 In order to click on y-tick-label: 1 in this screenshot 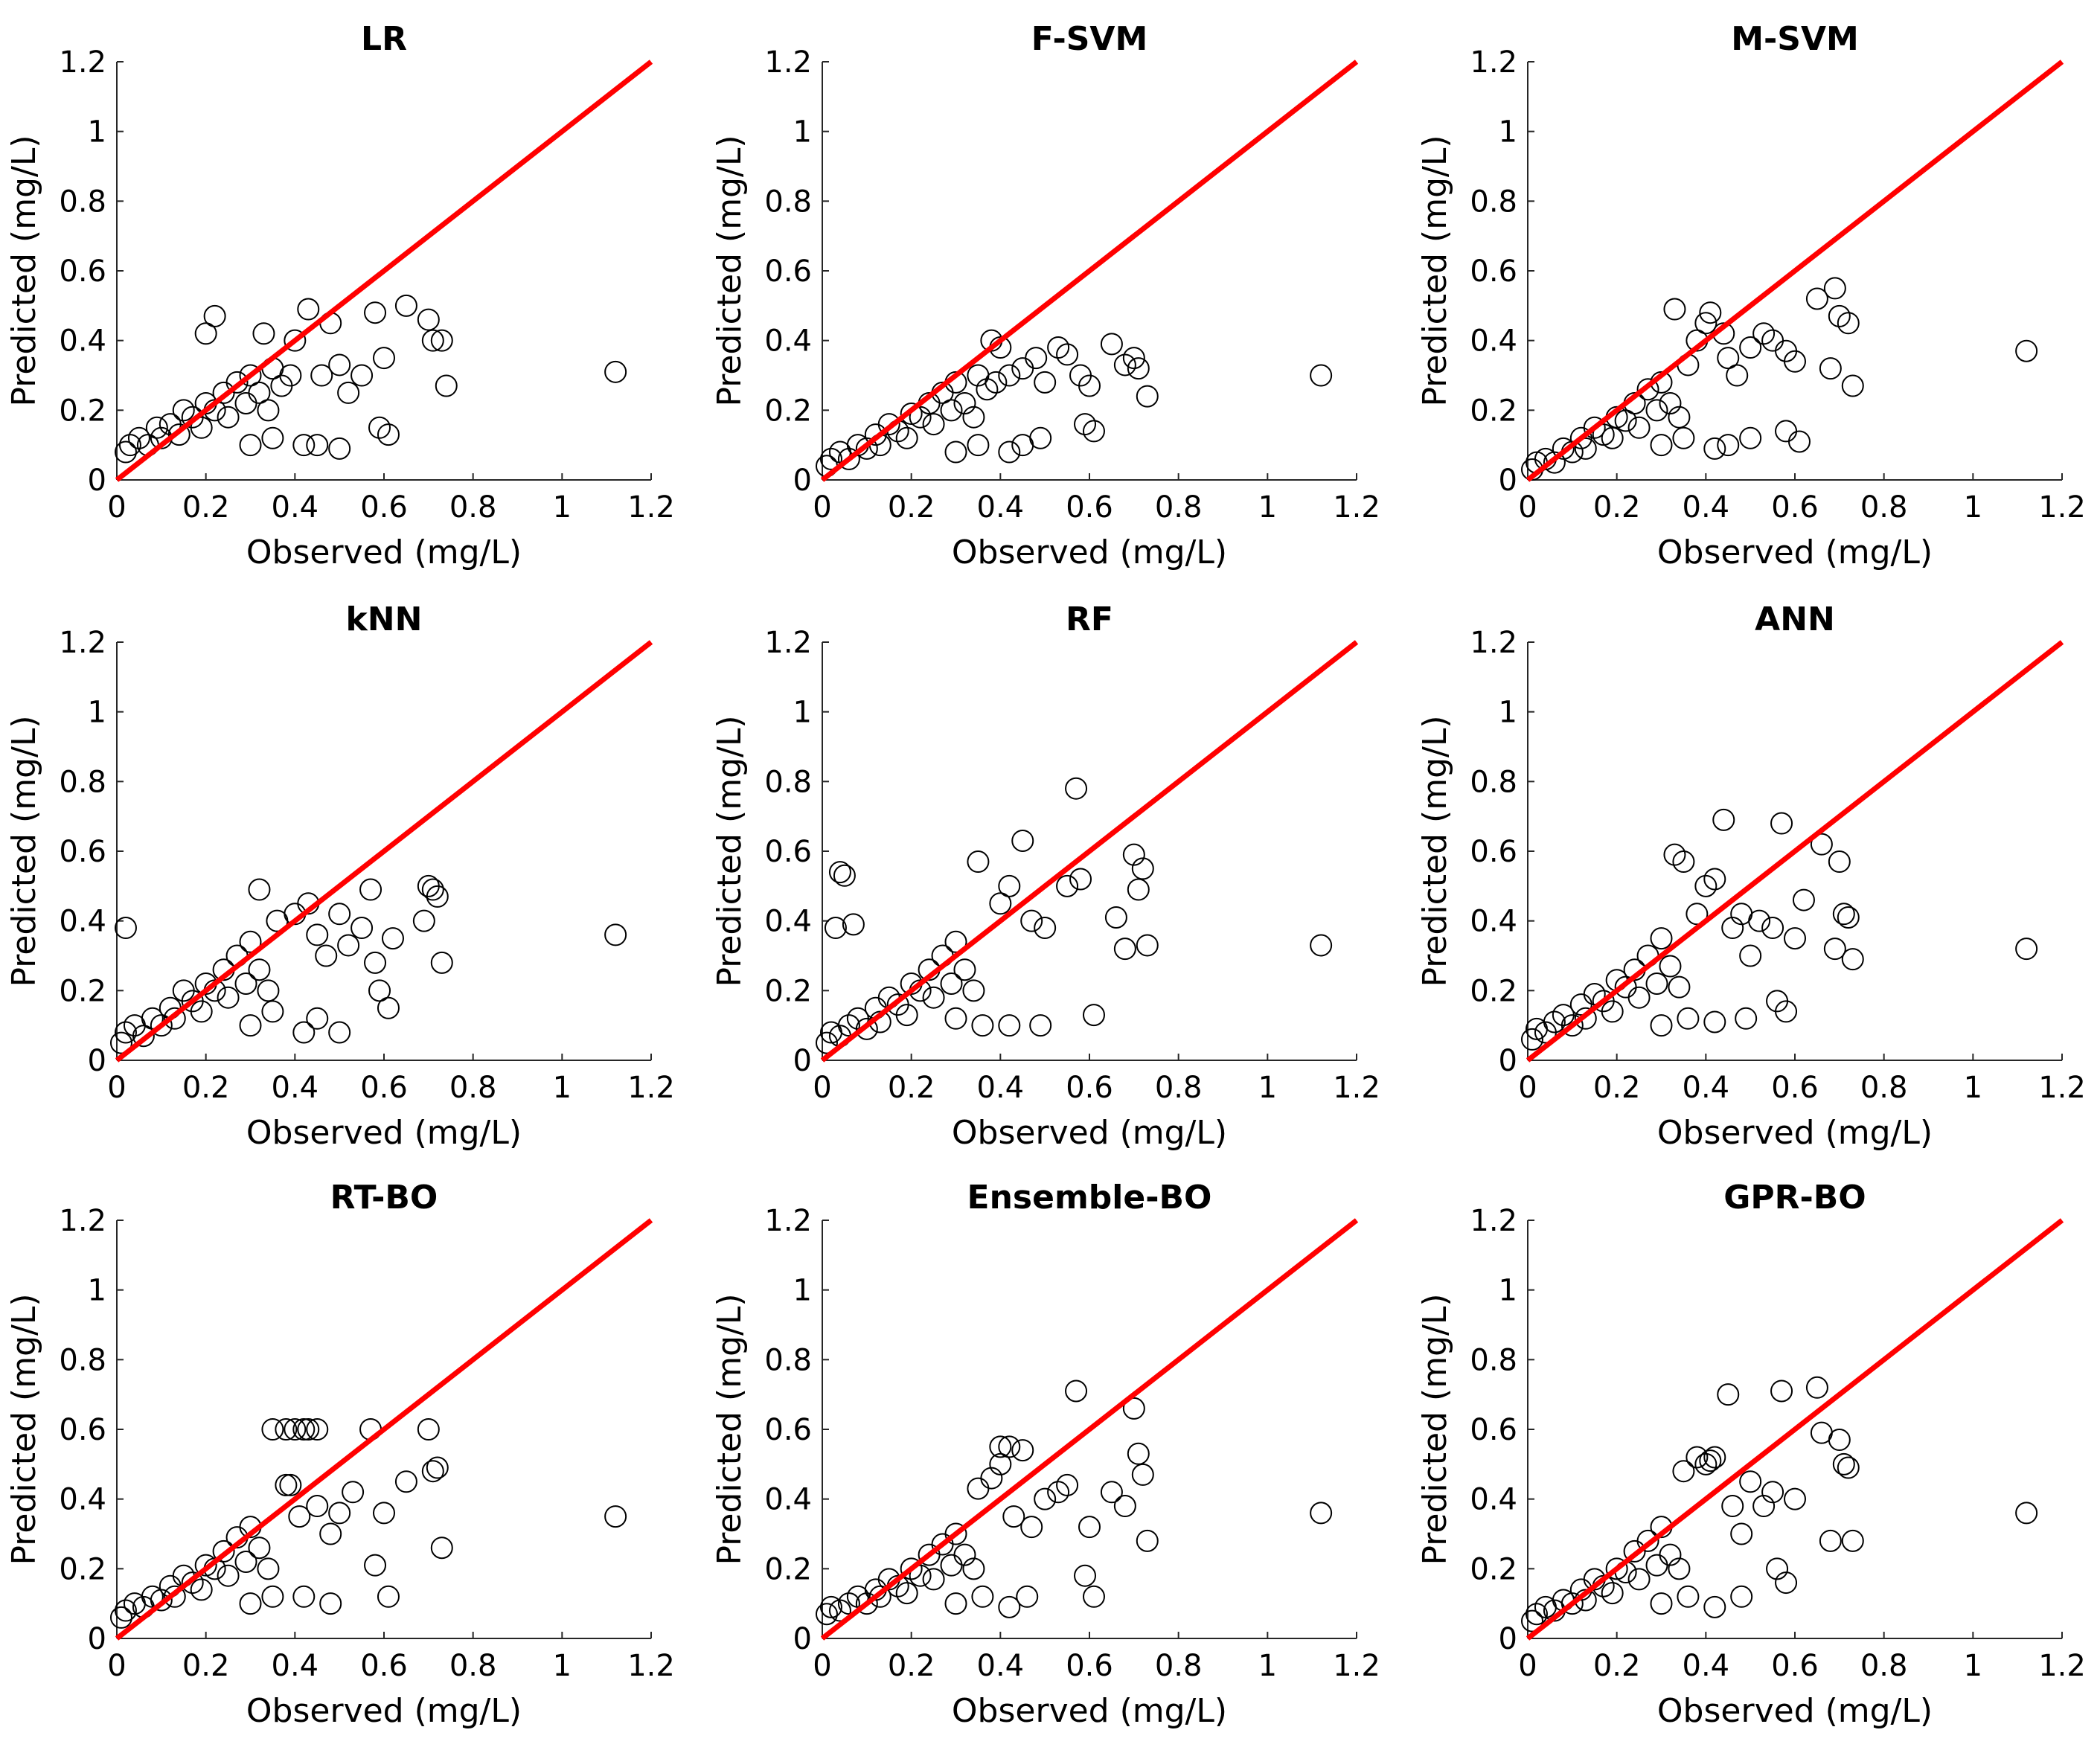, I will do `click(97, 132)`.